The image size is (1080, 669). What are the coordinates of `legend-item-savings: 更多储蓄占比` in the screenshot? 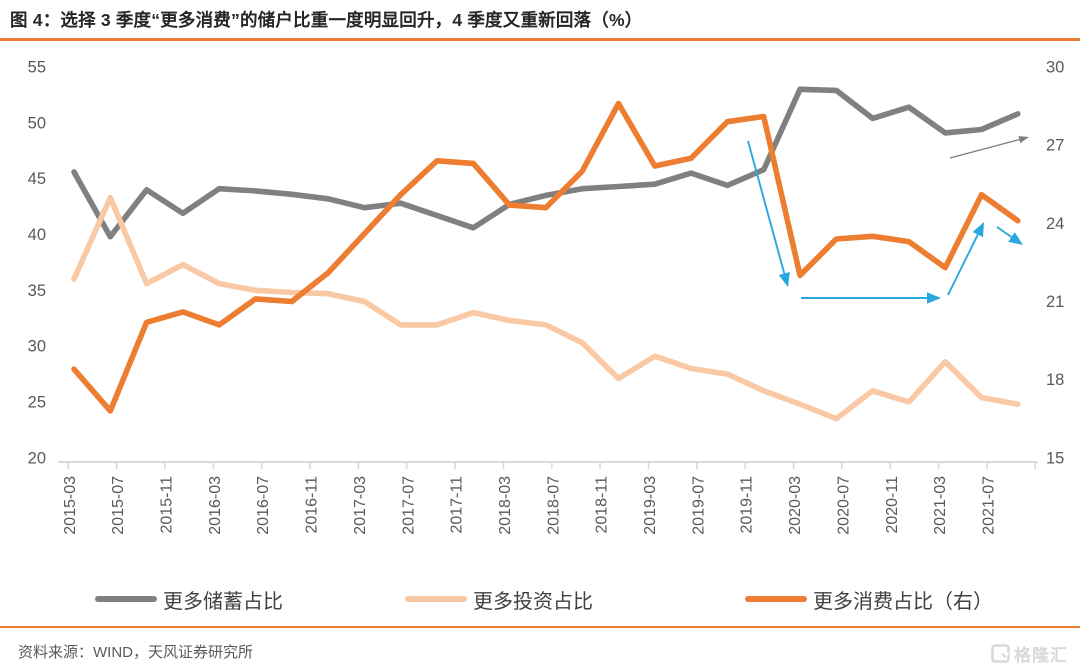 It's located at (189, 599).